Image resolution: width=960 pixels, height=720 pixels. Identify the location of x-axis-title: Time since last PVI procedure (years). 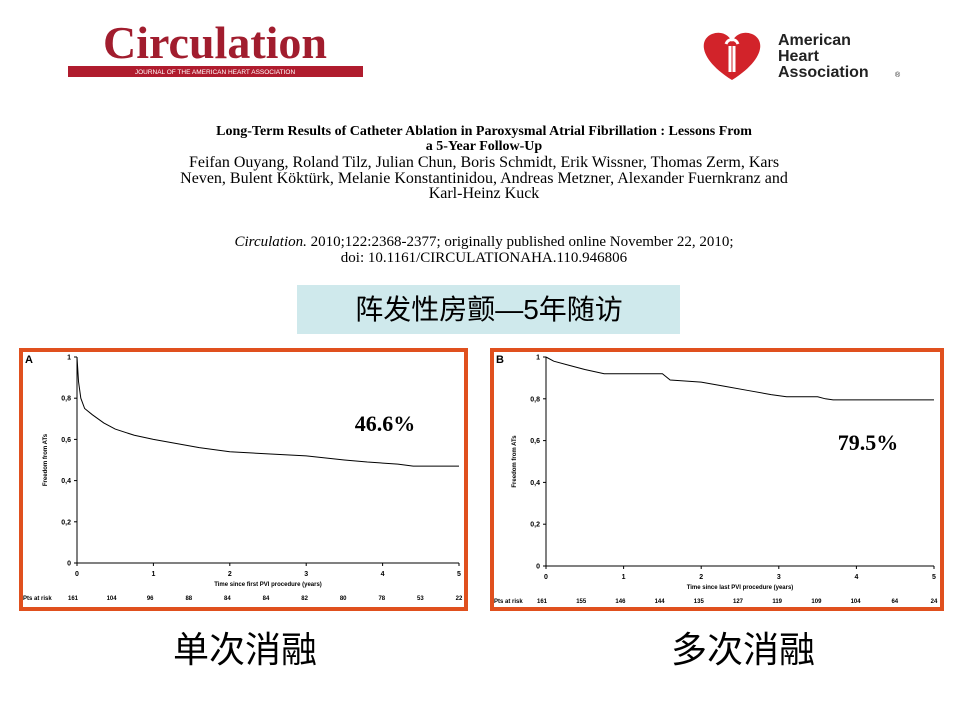
(740, 588).